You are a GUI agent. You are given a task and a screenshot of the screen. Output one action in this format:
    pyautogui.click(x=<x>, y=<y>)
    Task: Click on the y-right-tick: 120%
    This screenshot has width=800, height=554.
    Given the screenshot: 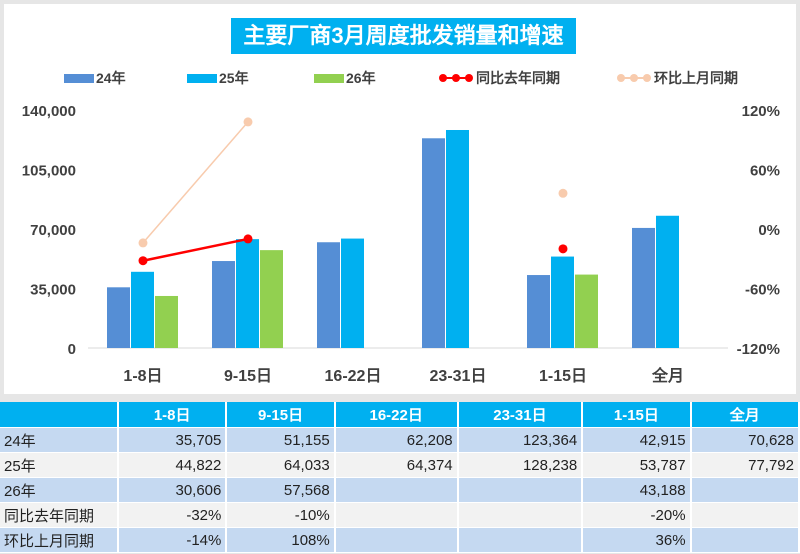 What is the action you would take?
    pyautogui.click(x=761, y=111)
    